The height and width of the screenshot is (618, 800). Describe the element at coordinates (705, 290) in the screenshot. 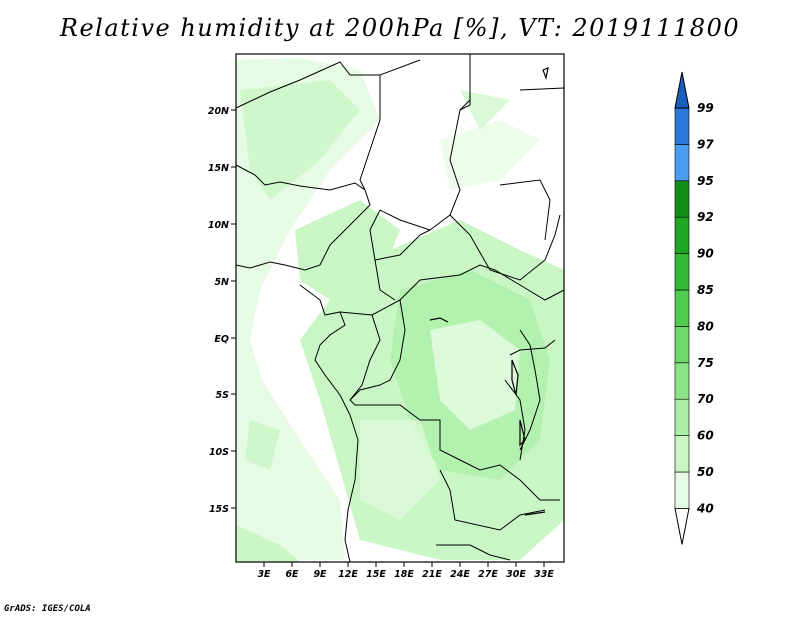

I see `colorbar-label: 85` at that location.